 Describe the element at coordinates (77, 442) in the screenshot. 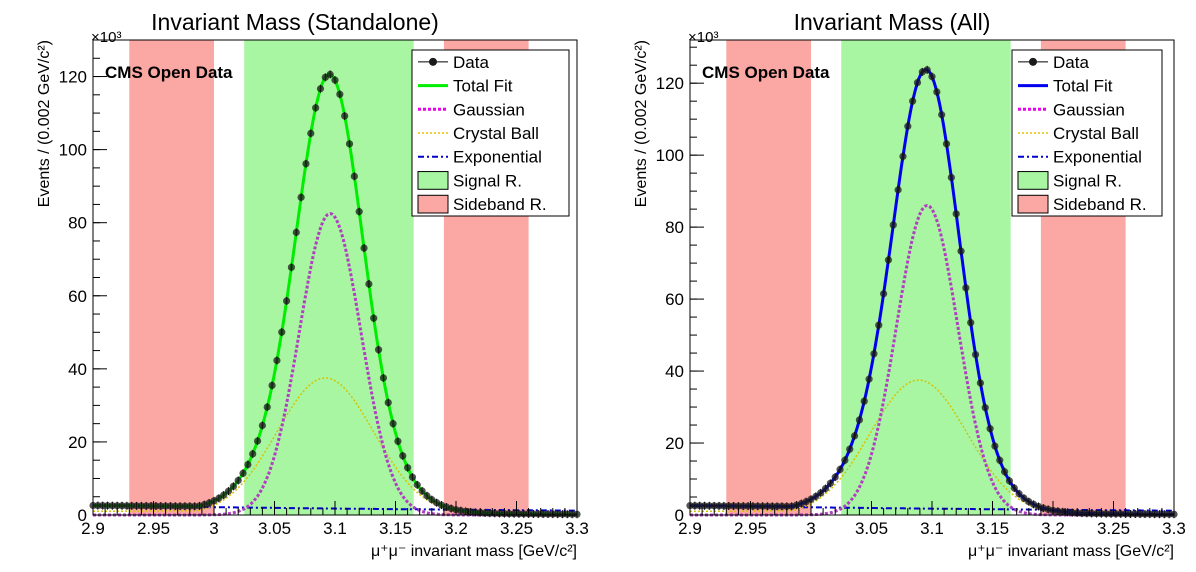

I see `y-tick-label: 20` at that location.